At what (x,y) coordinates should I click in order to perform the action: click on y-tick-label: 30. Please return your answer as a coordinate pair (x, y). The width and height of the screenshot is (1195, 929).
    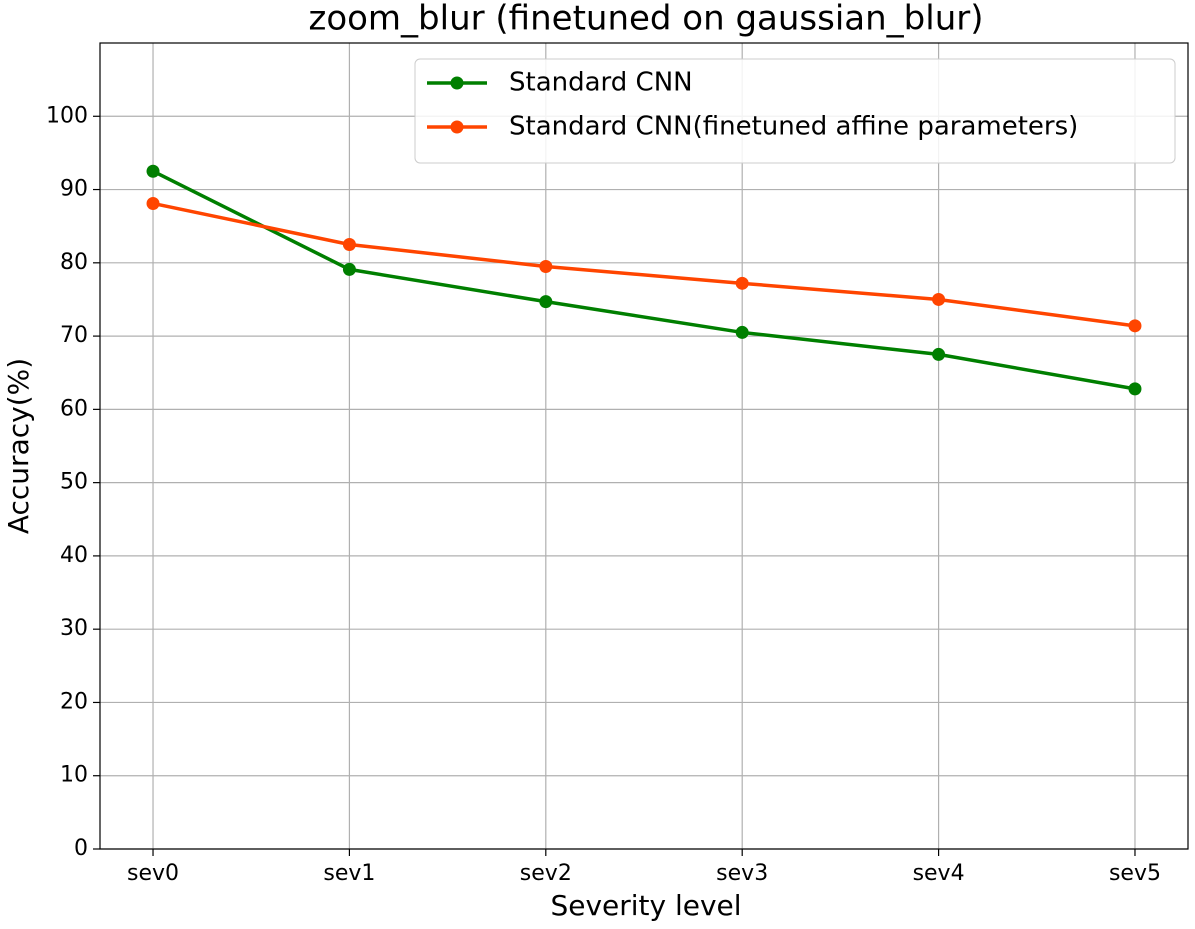
    Looking at the image, I should click on (74, 628).